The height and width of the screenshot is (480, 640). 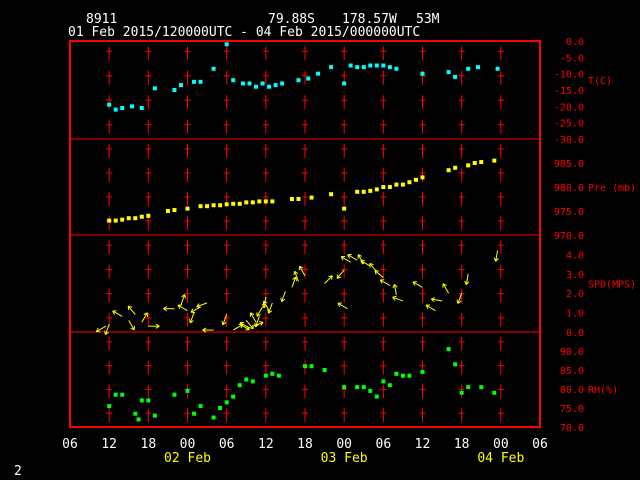 What do you see at coordinates (428, 19) in the screenshot?
I see `station-elevation: 53M` at bounding box center [428, 19].